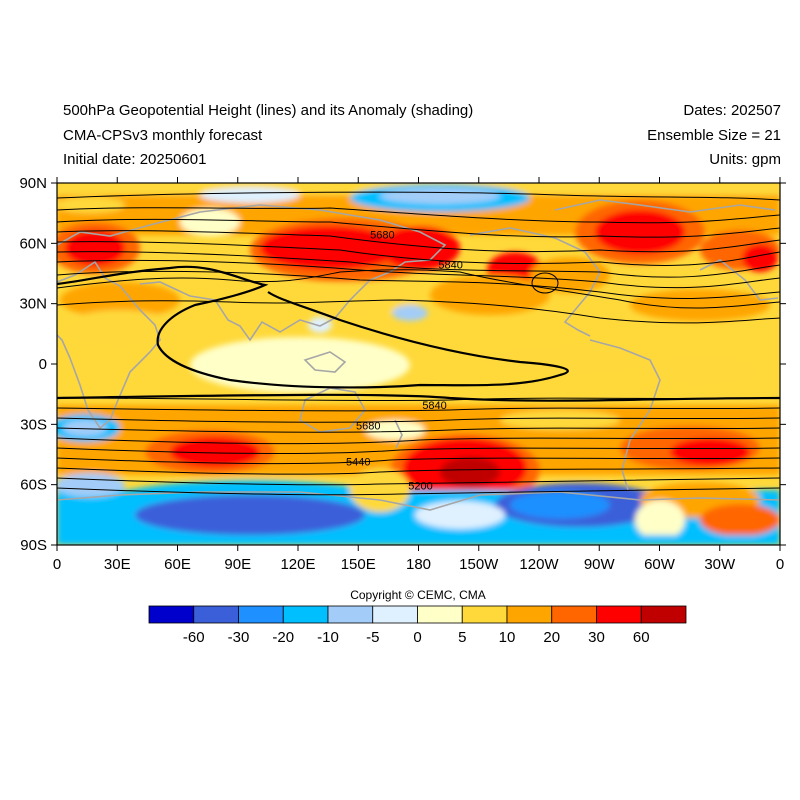  What do you see at coordinates (33, 183) in the screenshot?
I see `lat-label: 90N` at bounding box center [33, 183].